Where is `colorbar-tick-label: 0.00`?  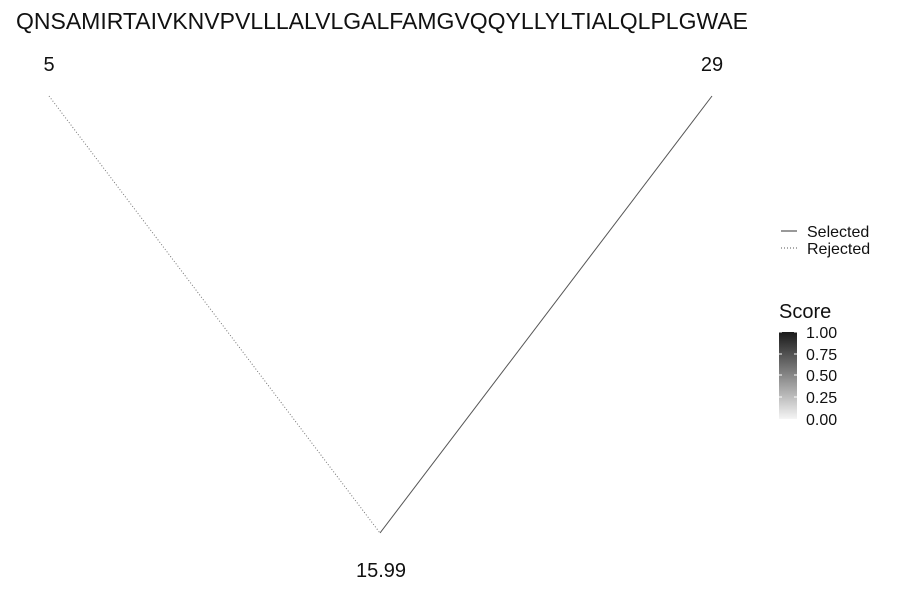
colorbar-tick-label: 0.00 is located at coordinates (821, 420).